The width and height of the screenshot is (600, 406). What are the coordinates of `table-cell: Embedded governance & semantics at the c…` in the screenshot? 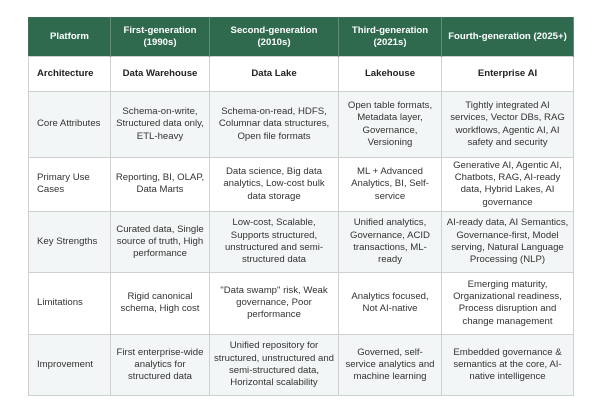 It's located at (507, 364).